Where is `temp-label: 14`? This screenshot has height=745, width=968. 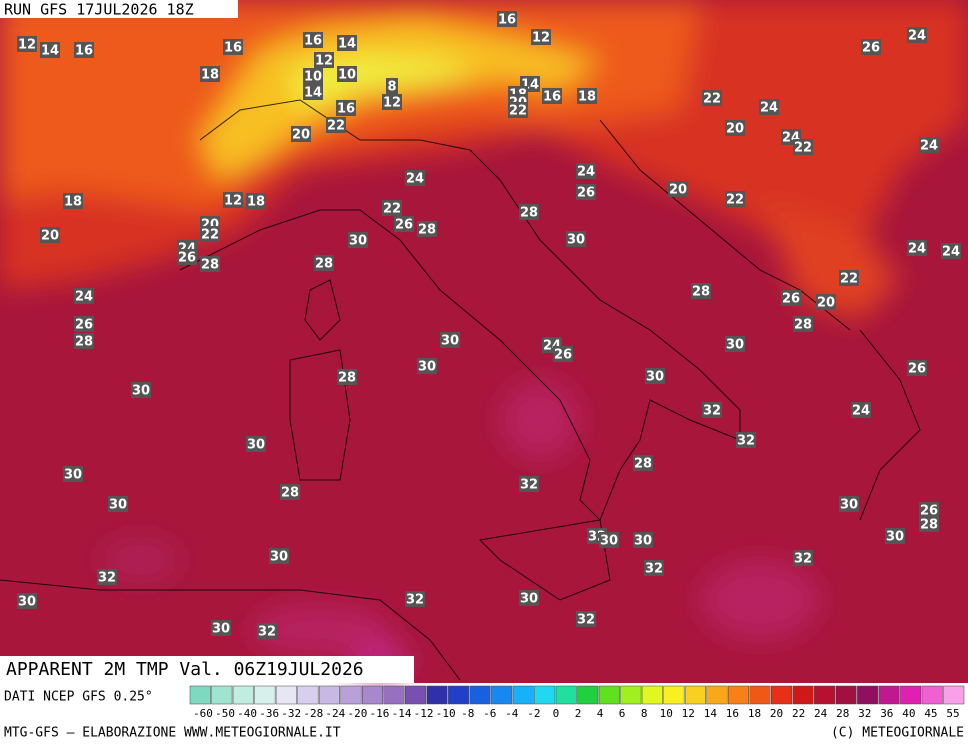
temp-label: 14 is located at coordinates (313, 92).